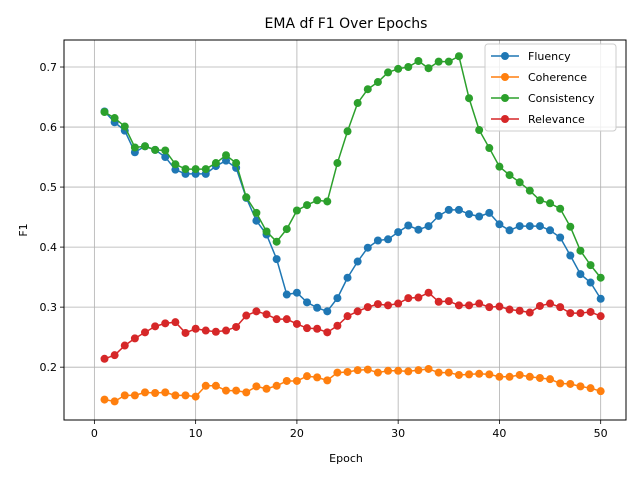  What do you see at coordinates (23, 229) in the screenshot?
I see `y-axis-label: F1` at bounding box center [23, 229].